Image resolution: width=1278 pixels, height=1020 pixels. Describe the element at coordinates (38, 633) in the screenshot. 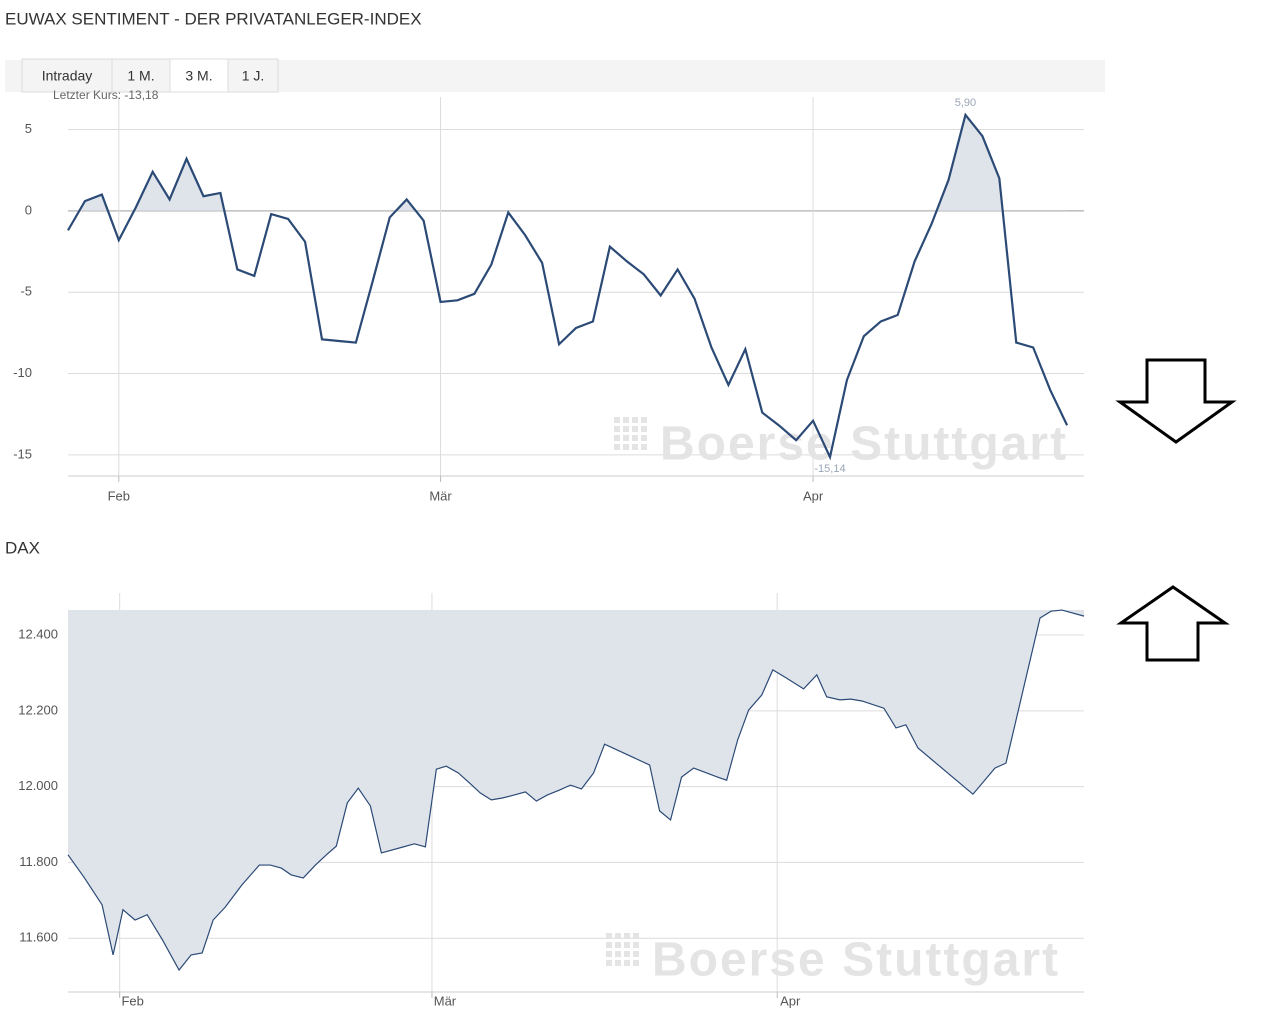

I see `y-tick-label: 12.400` at that location.